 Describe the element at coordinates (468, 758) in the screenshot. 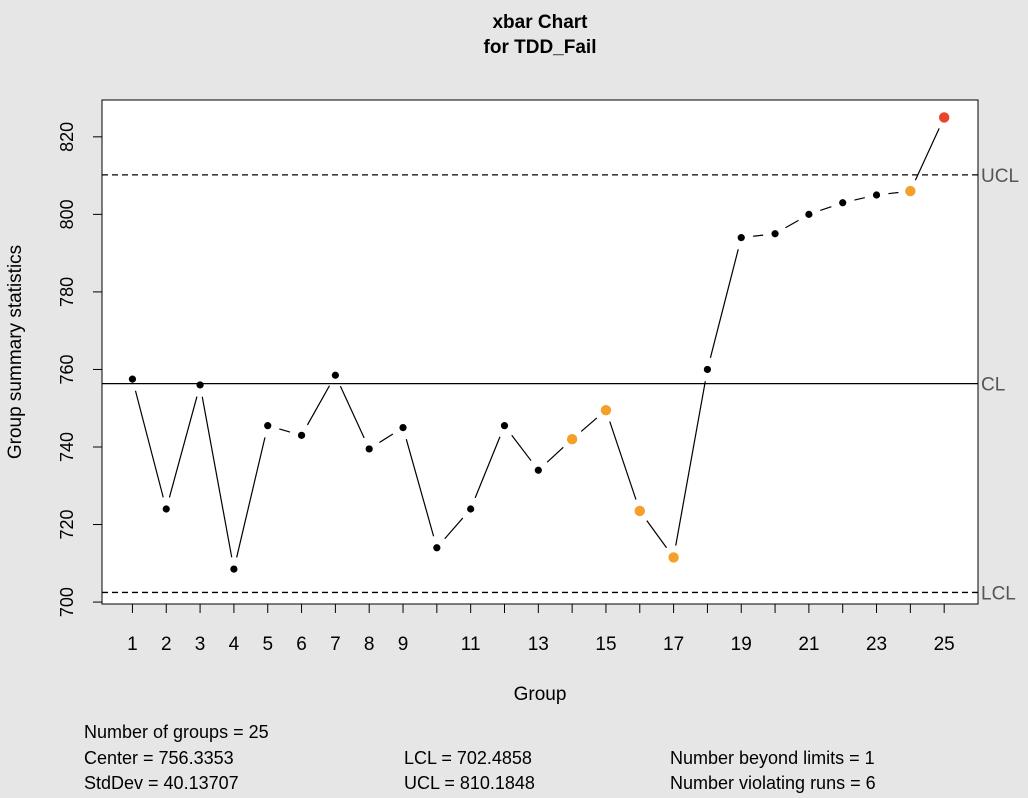

I see `stat-lcl: LCL = 702.4858` at that location.